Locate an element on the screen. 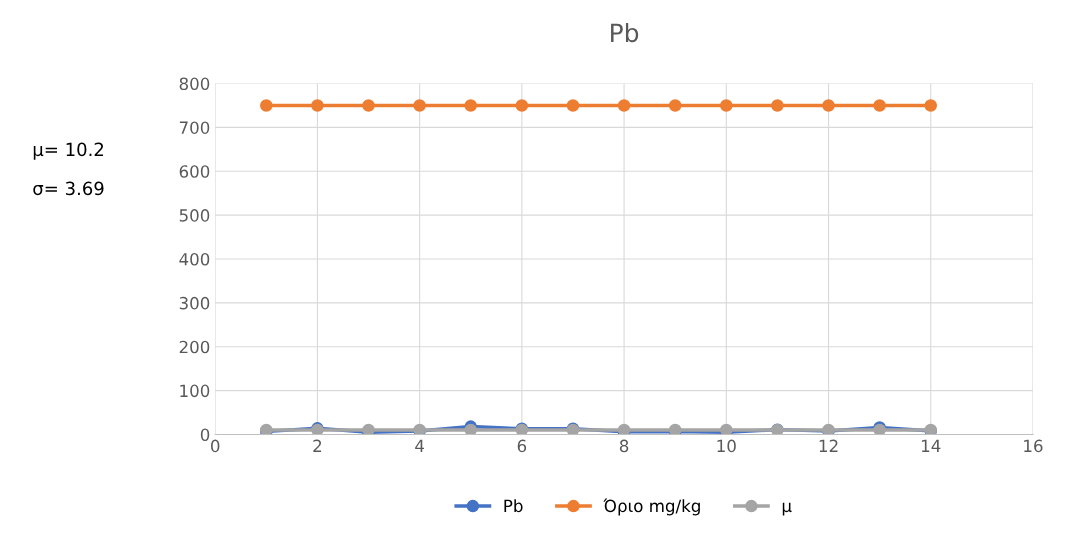  x-tick-label: 14 is located at coordinates (931, 445).